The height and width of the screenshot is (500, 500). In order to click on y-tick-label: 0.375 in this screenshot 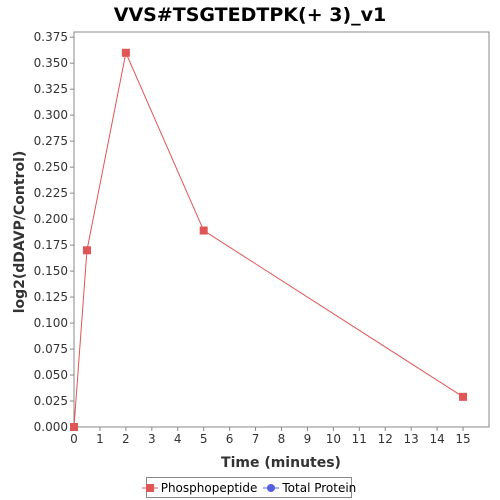, I will do `click(51, 37)`.